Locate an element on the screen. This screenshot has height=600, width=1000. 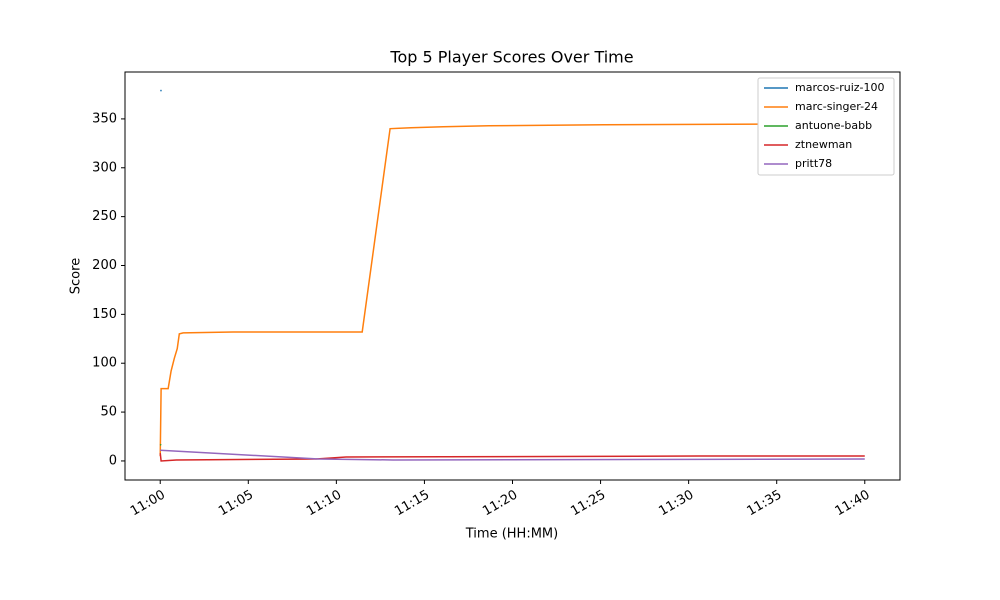
legend-box is located at coordinates (826, 126).